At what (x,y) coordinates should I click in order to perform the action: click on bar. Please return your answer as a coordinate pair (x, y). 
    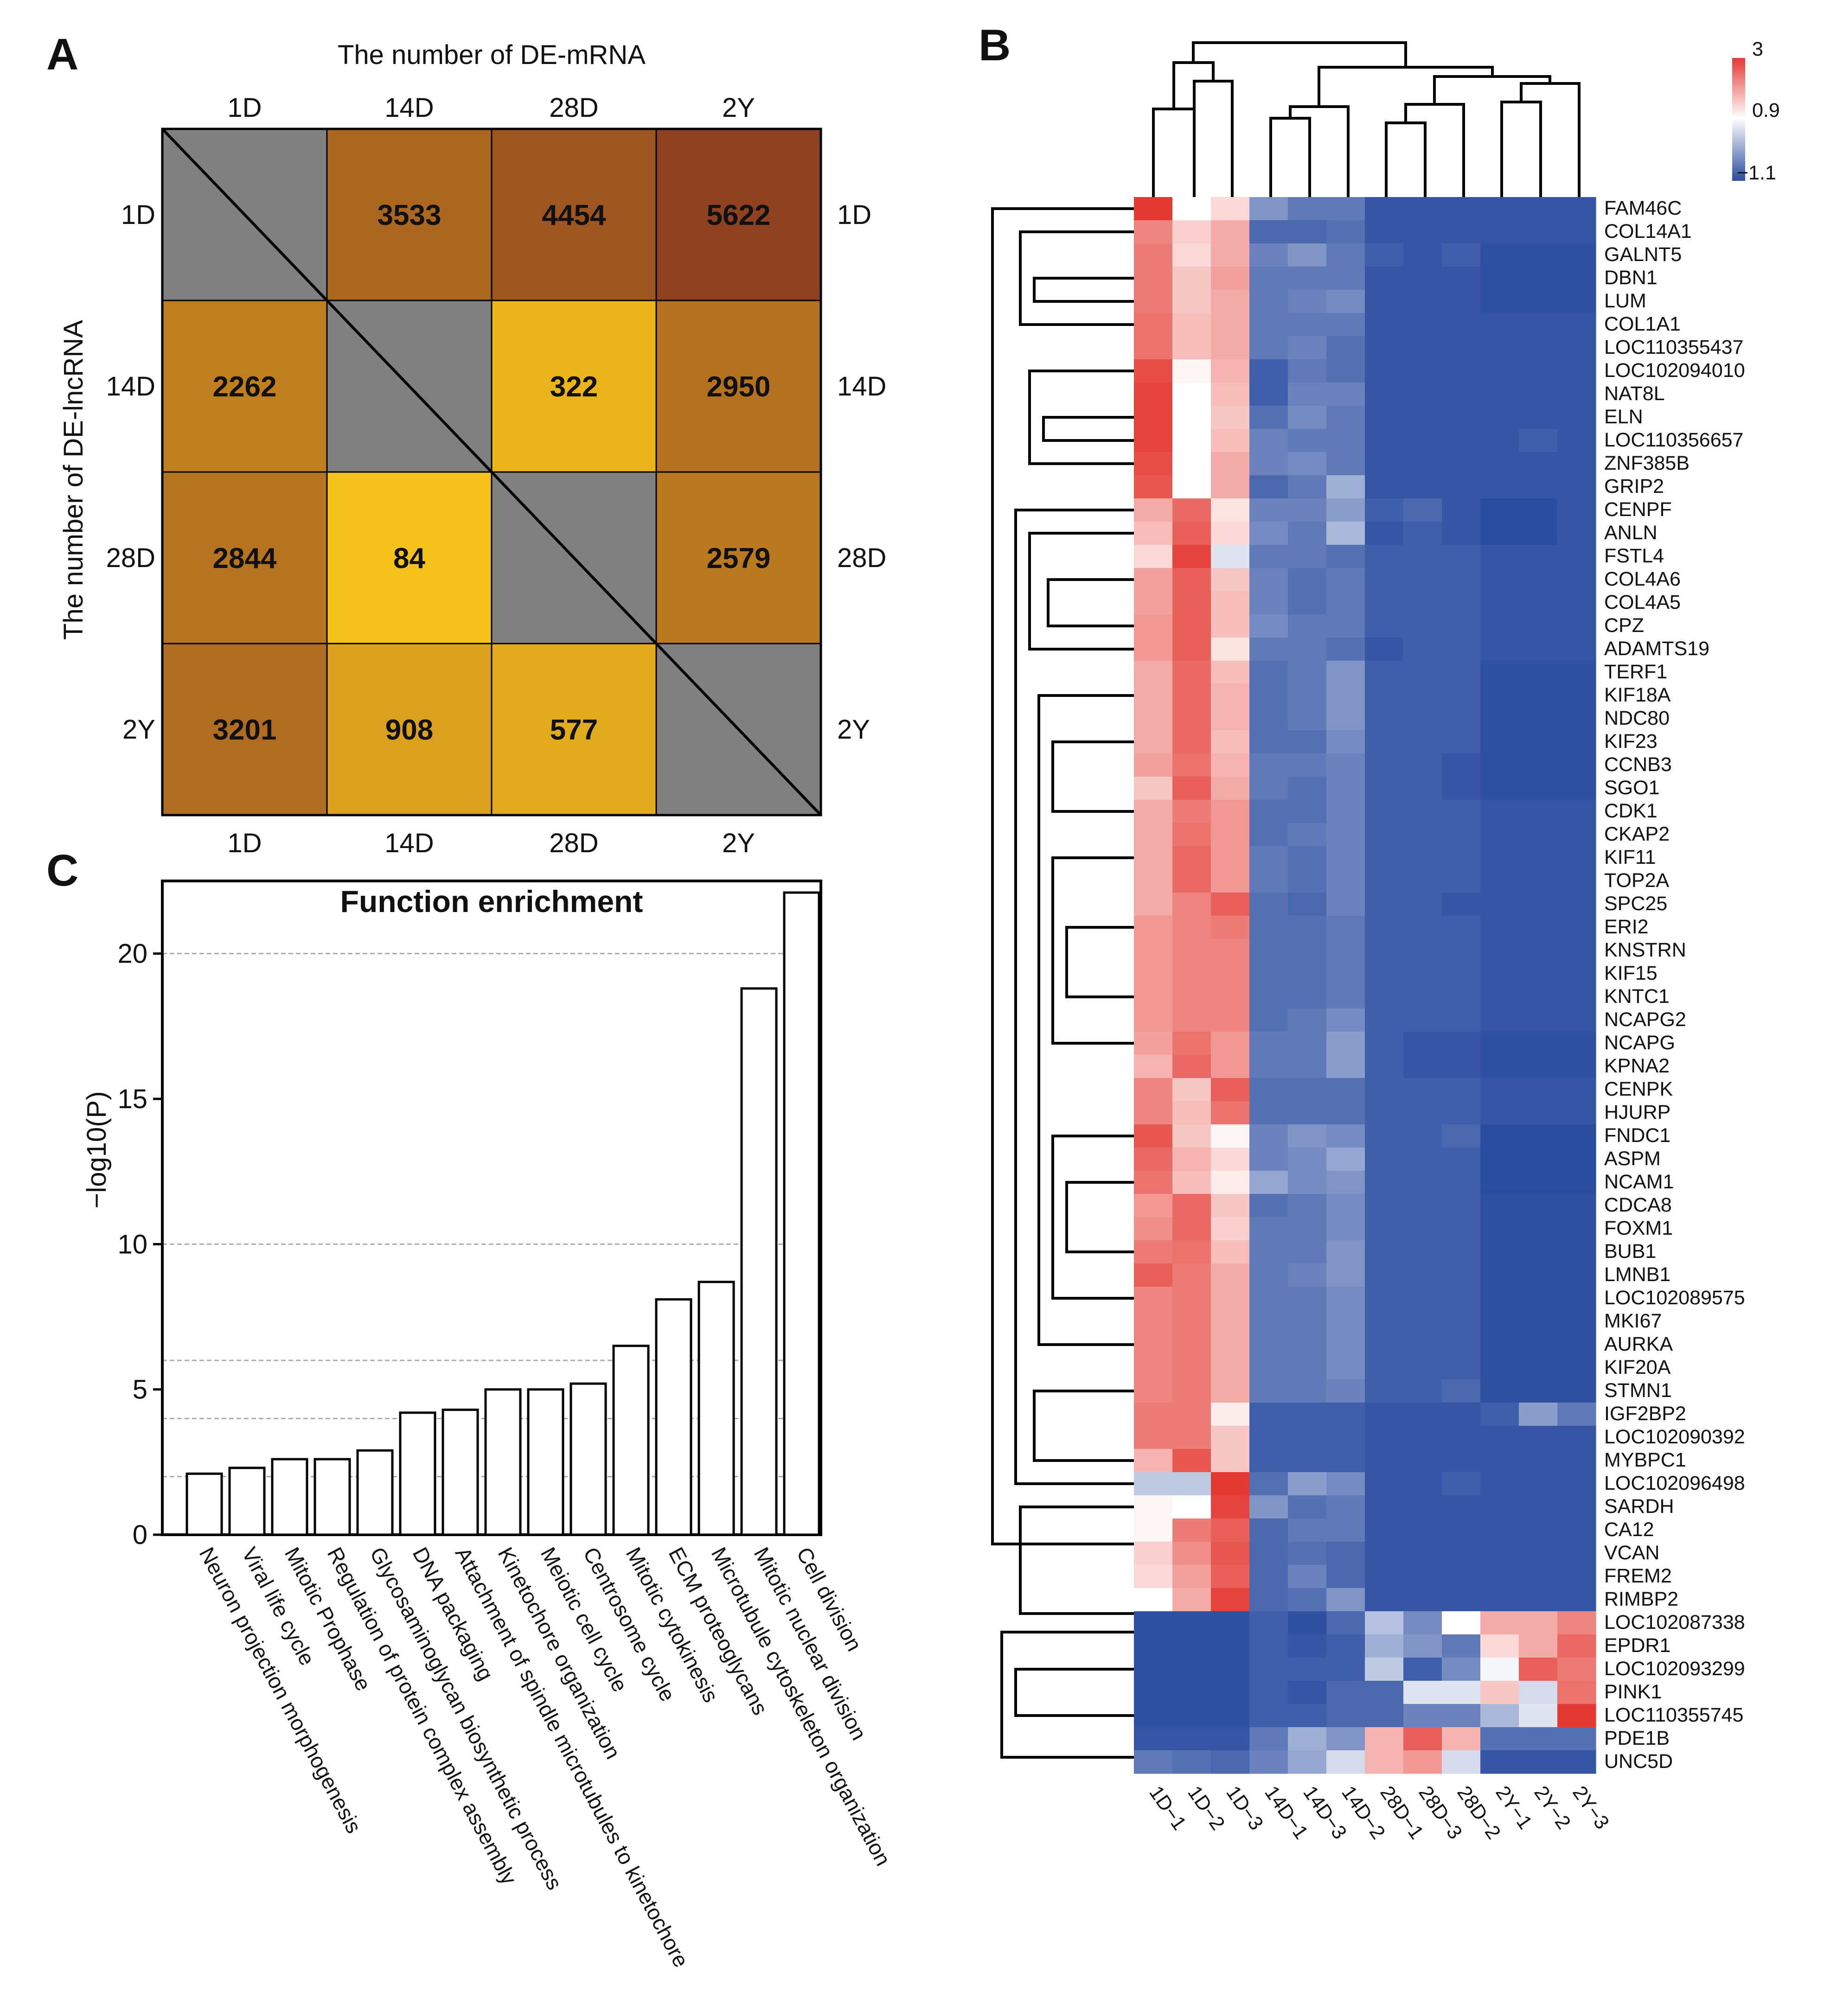
    Looking at the image, I should click on (759, 1261).